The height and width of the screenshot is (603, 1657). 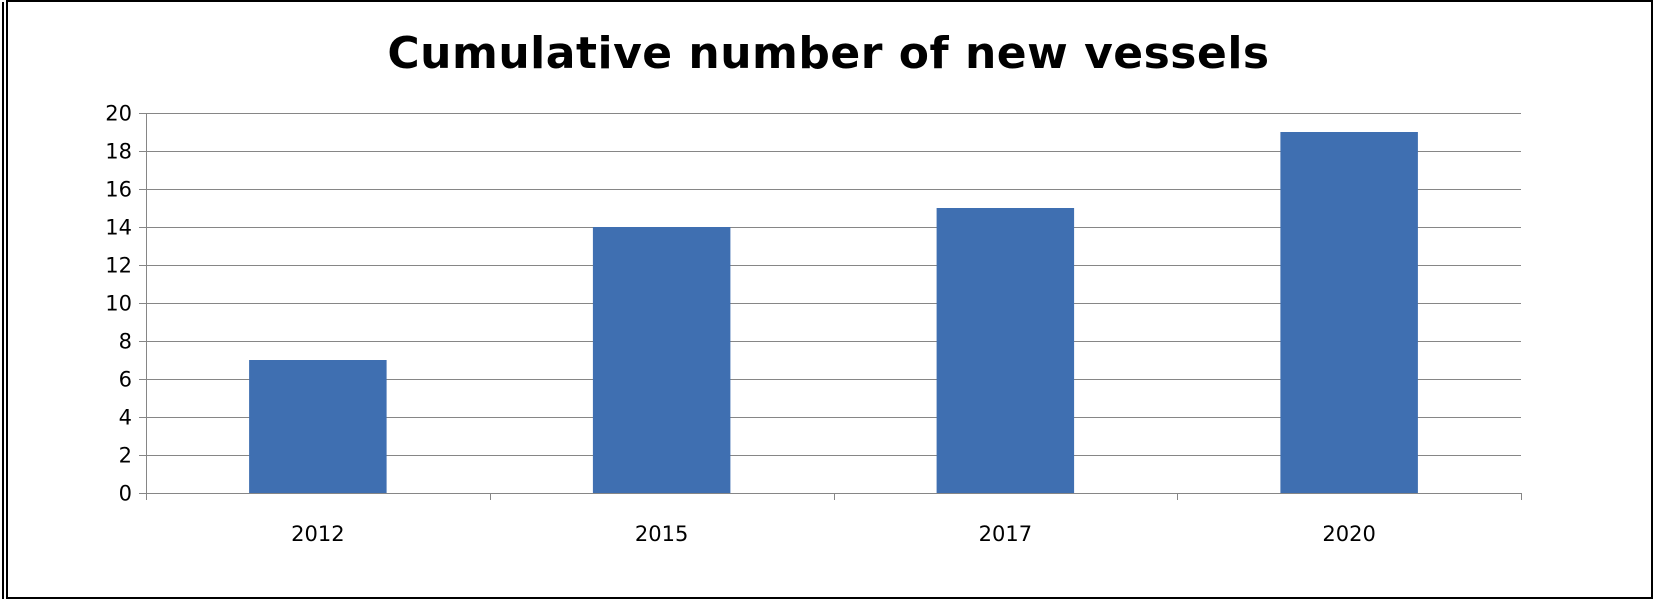 What do you see at coordinates (661, 534) in the screenshot?
I see `x-tick-label: 2015` at bounding box center [661, 534].